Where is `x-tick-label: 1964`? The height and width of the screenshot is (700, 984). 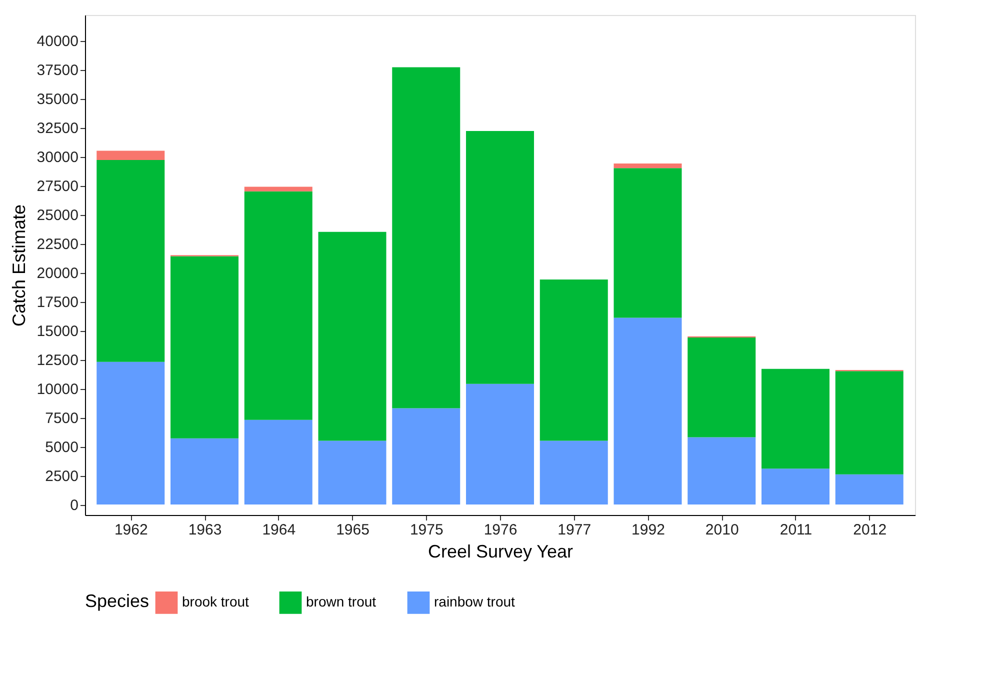 x-tick-label: 1964 is located at coordinates (279, 530).